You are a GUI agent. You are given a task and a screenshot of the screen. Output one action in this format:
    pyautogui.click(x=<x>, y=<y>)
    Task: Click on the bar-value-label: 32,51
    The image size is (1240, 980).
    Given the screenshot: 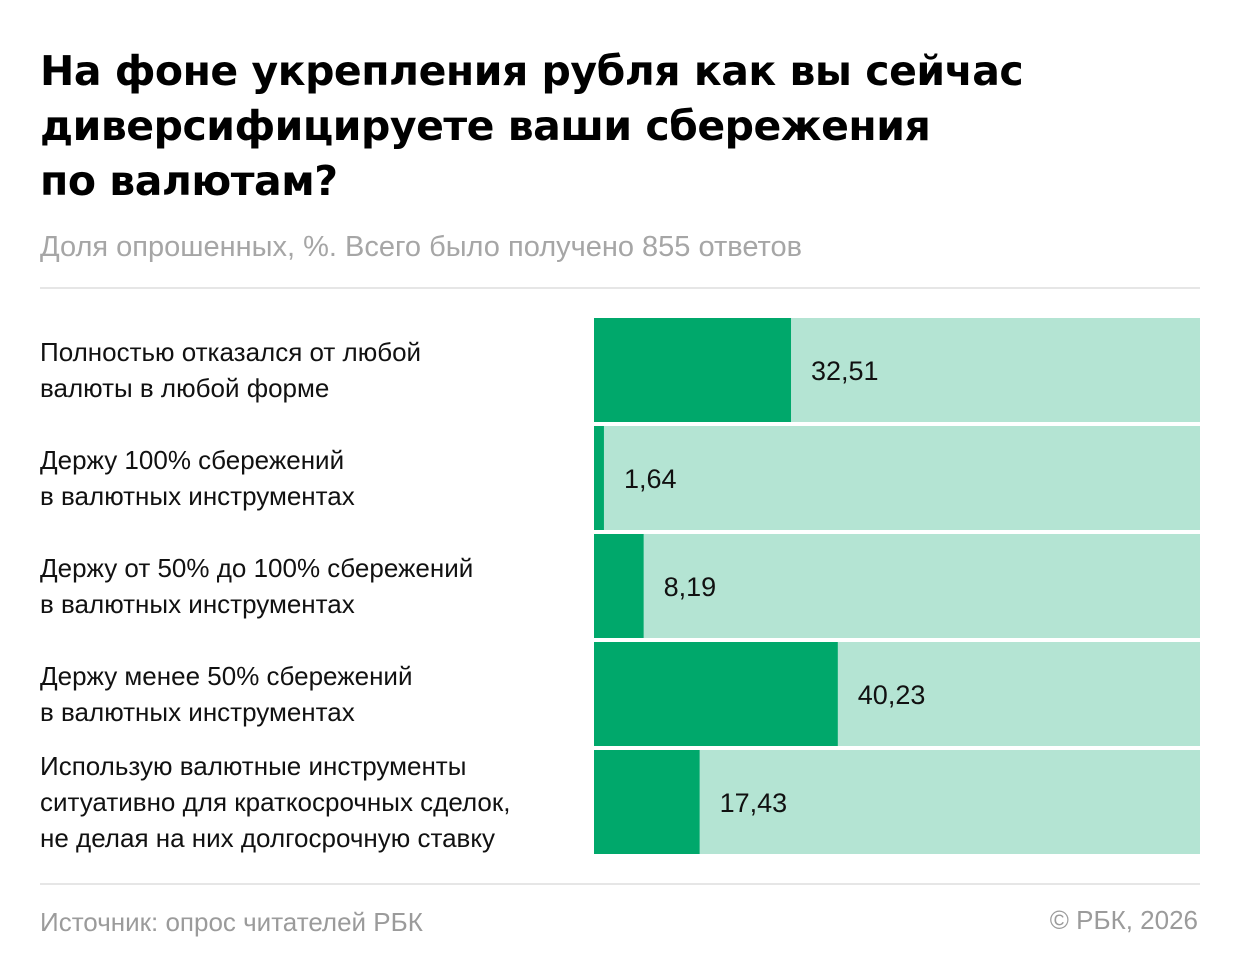 What is the action you would take?
    pyautogui.click(x=845, y=371)
    